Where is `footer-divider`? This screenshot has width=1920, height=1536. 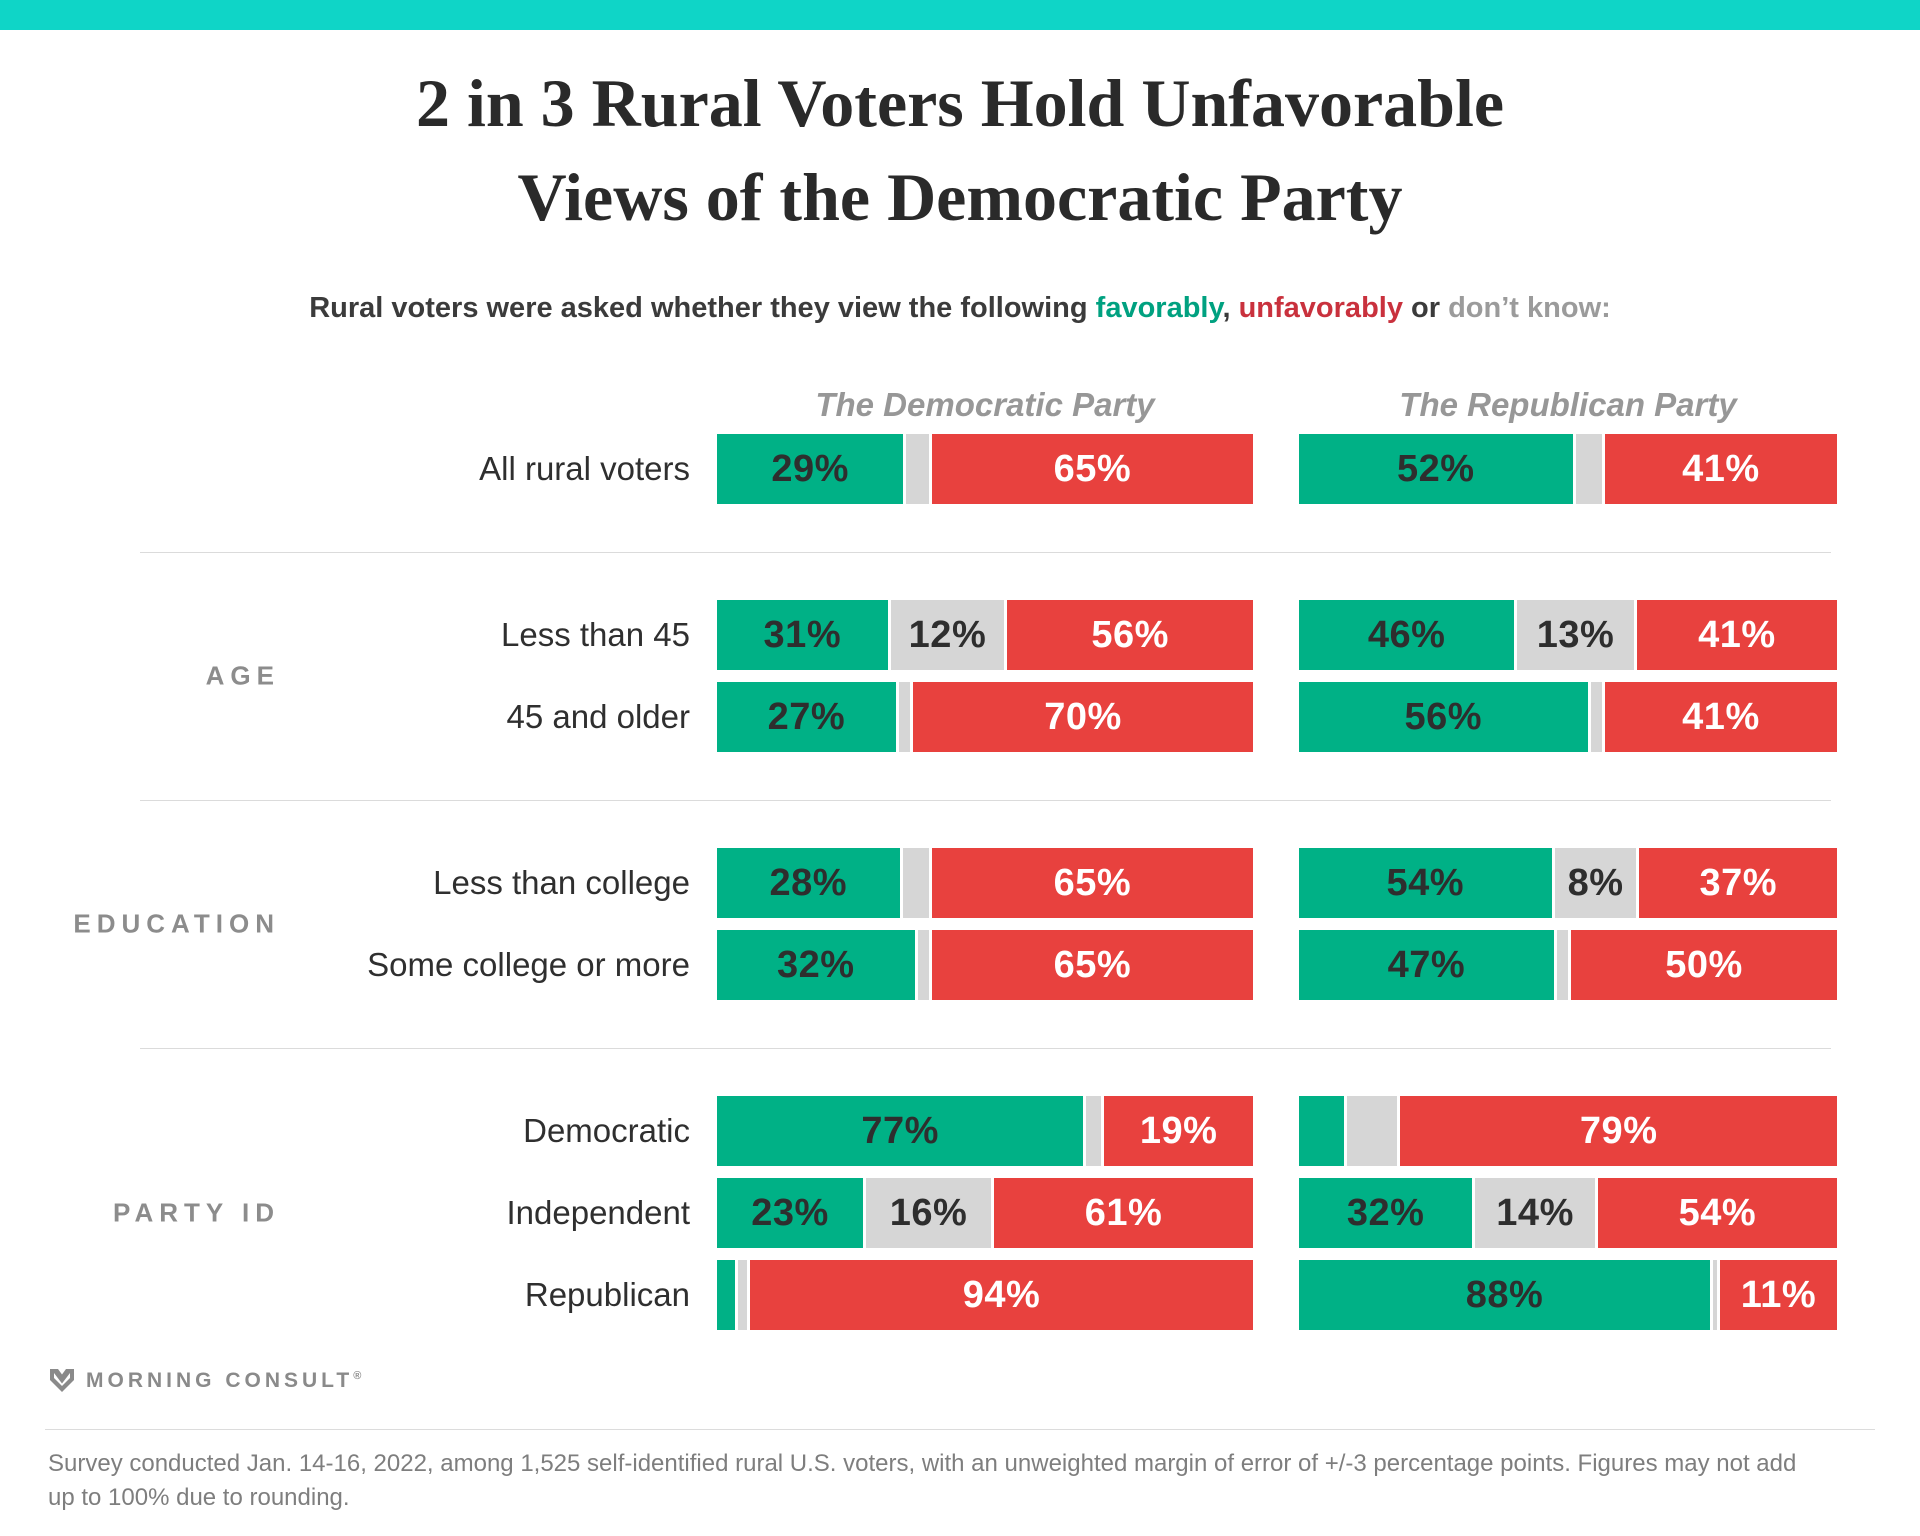 footer-divider is located at coordinates (960, 1429).